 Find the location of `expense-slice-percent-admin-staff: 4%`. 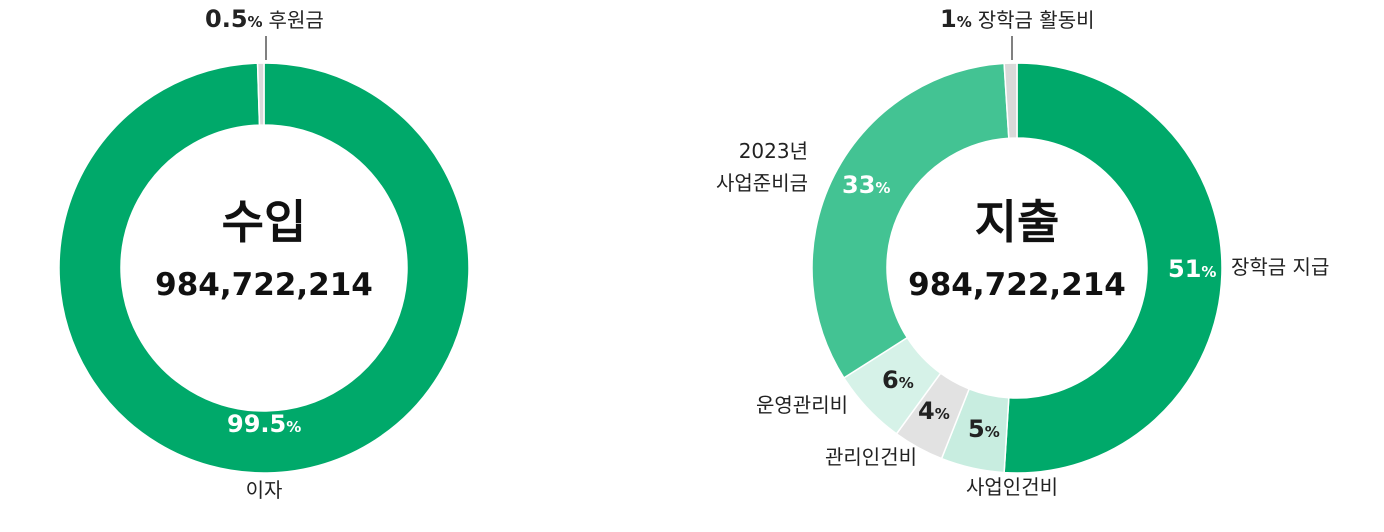

expense-slice-percent-admin-staff: 4% is located at coordinates (934, 411).